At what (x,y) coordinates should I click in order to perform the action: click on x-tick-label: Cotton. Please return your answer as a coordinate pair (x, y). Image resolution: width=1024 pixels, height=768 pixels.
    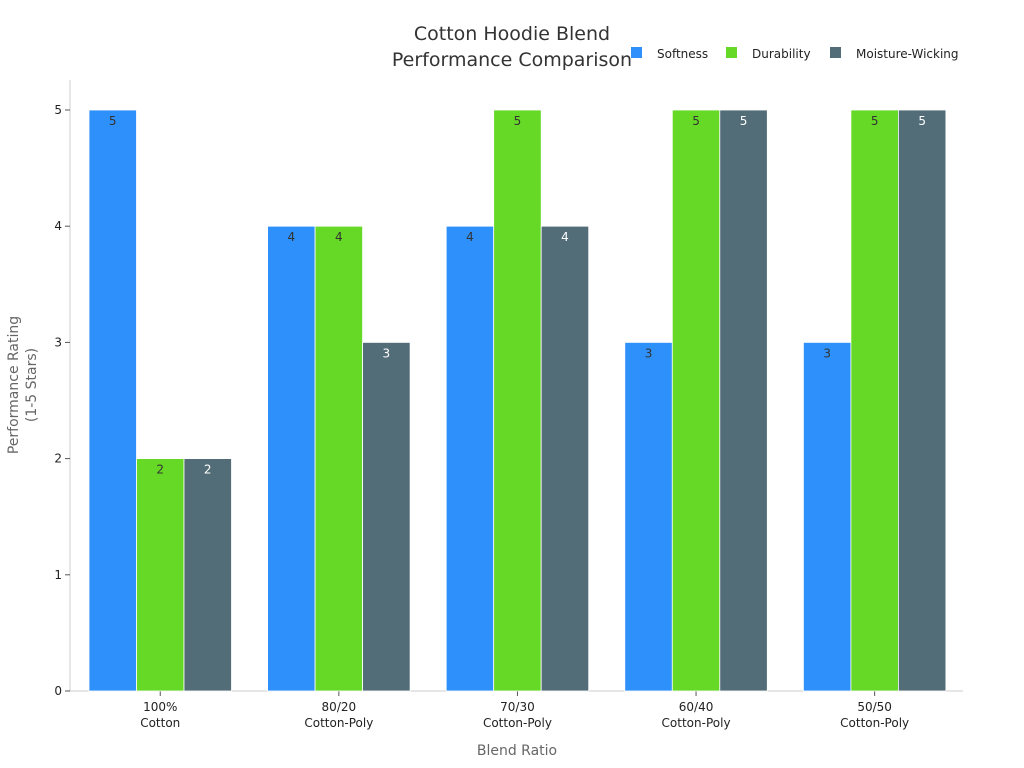
    Looking at the image, I should click on (160, 723).